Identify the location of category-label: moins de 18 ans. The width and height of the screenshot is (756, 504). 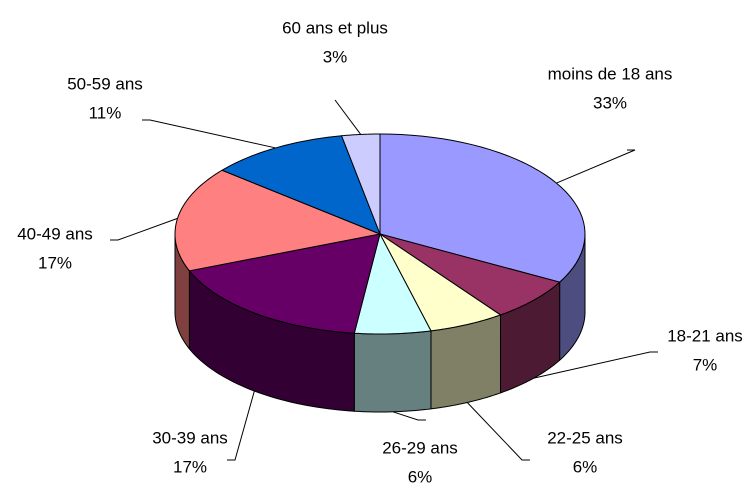
(610, 73).